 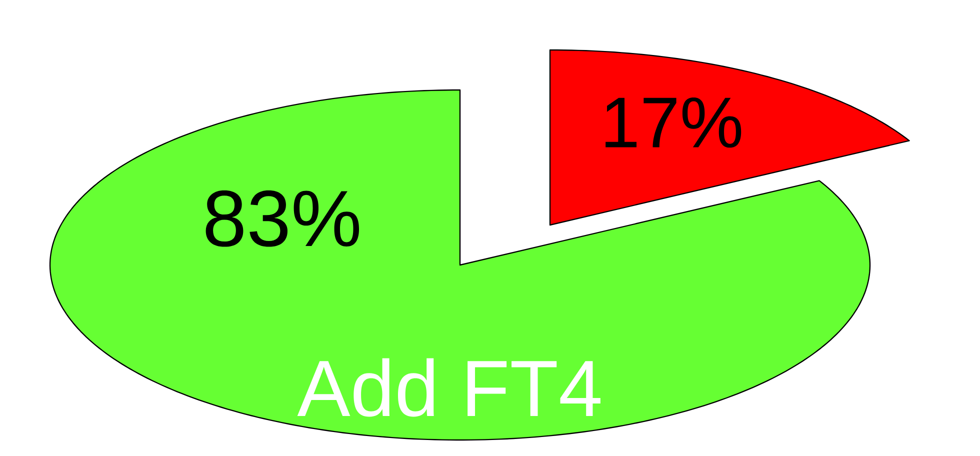 I want to click on slice-label: Add FT4, so click(x=448, y=387).